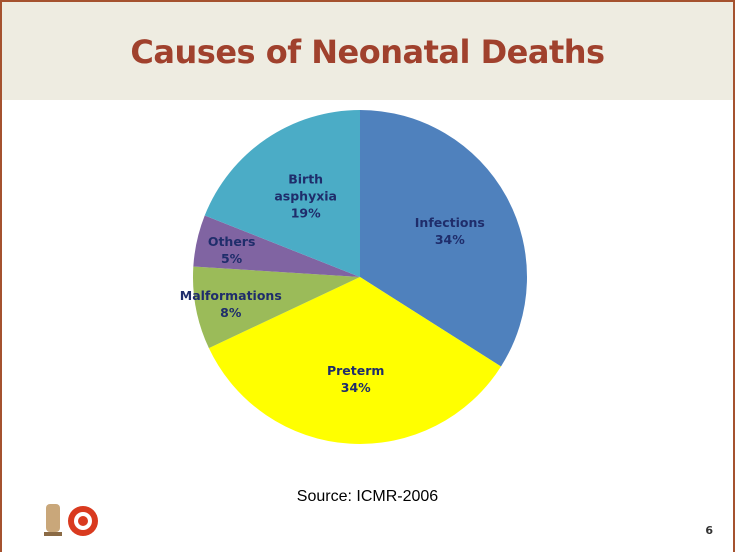 Image resolution: width=735 pixels, height=552 pixels. I want to click on page-number: 6, so click(709, 530).